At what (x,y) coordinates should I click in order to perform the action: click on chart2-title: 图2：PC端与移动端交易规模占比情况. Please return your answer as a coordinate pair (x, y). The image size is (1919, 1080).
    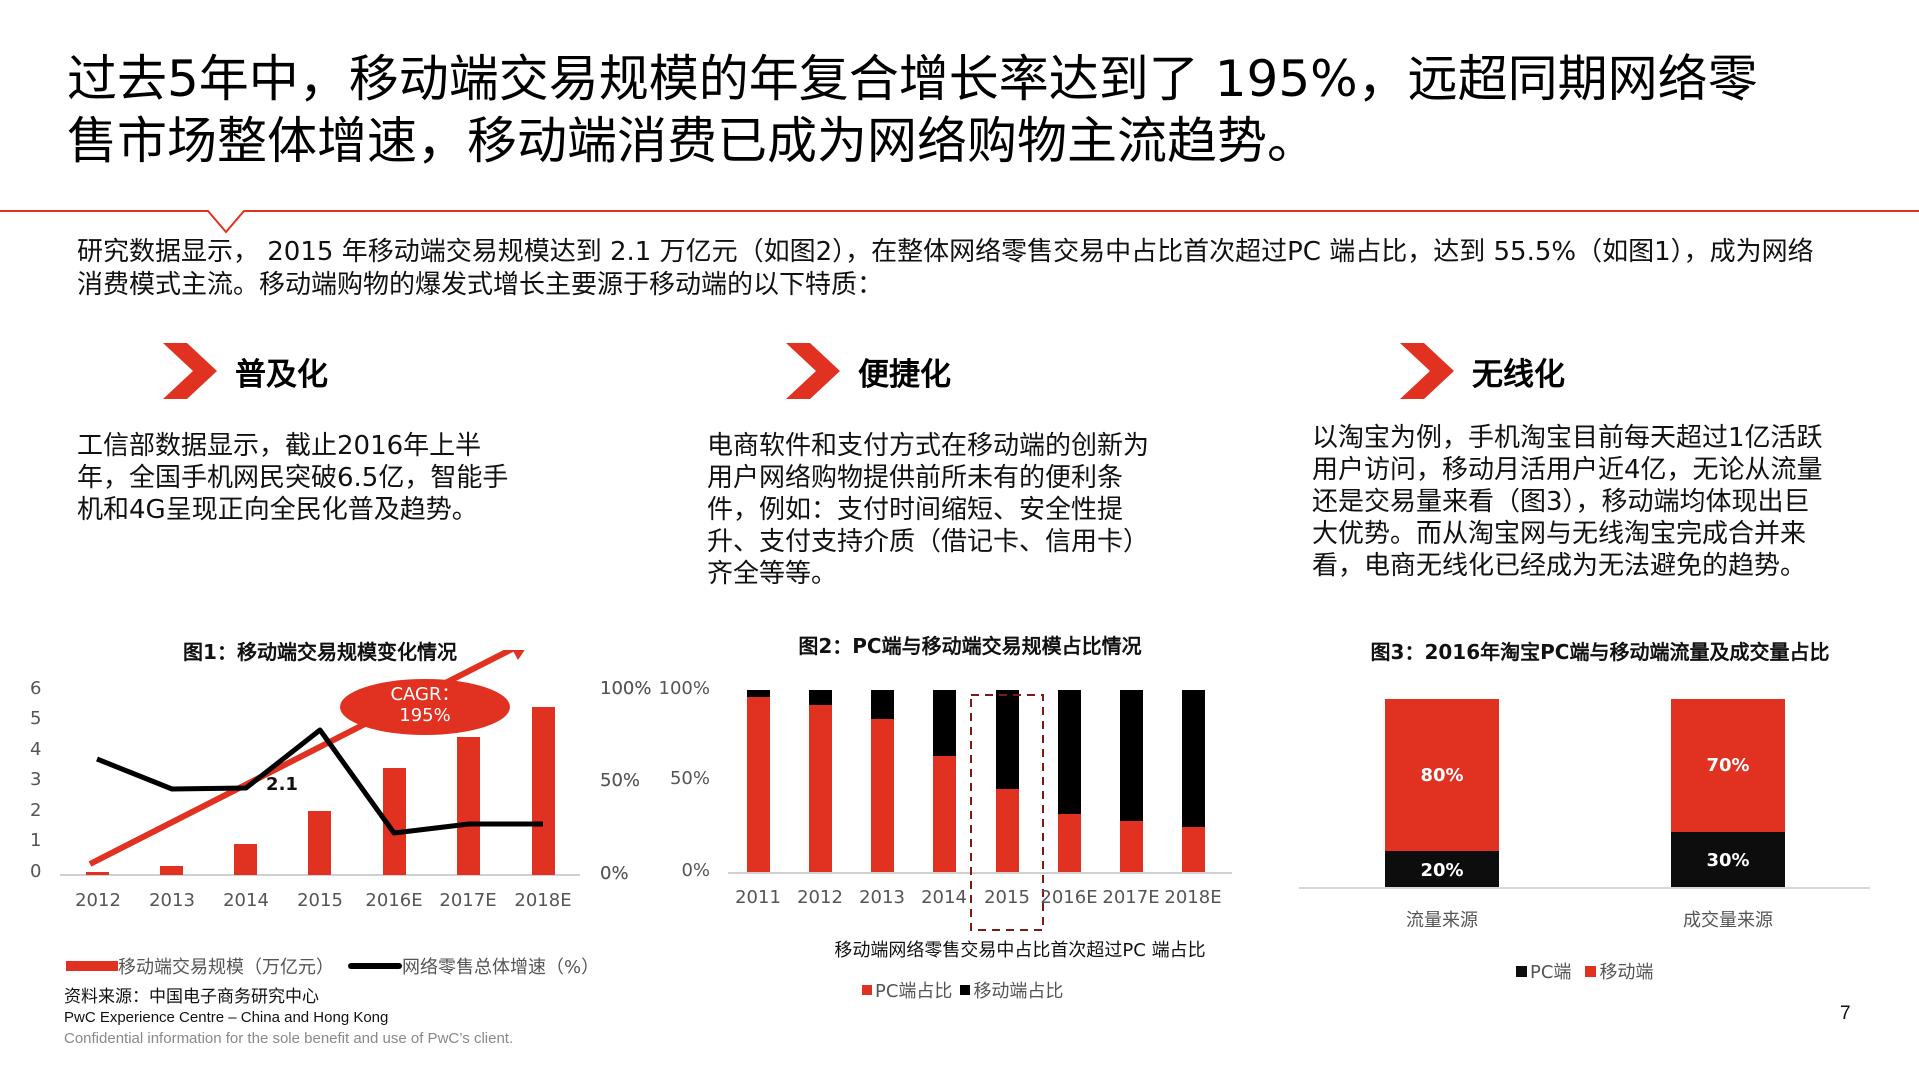
    Looking at the image, I should click on (970, 646).